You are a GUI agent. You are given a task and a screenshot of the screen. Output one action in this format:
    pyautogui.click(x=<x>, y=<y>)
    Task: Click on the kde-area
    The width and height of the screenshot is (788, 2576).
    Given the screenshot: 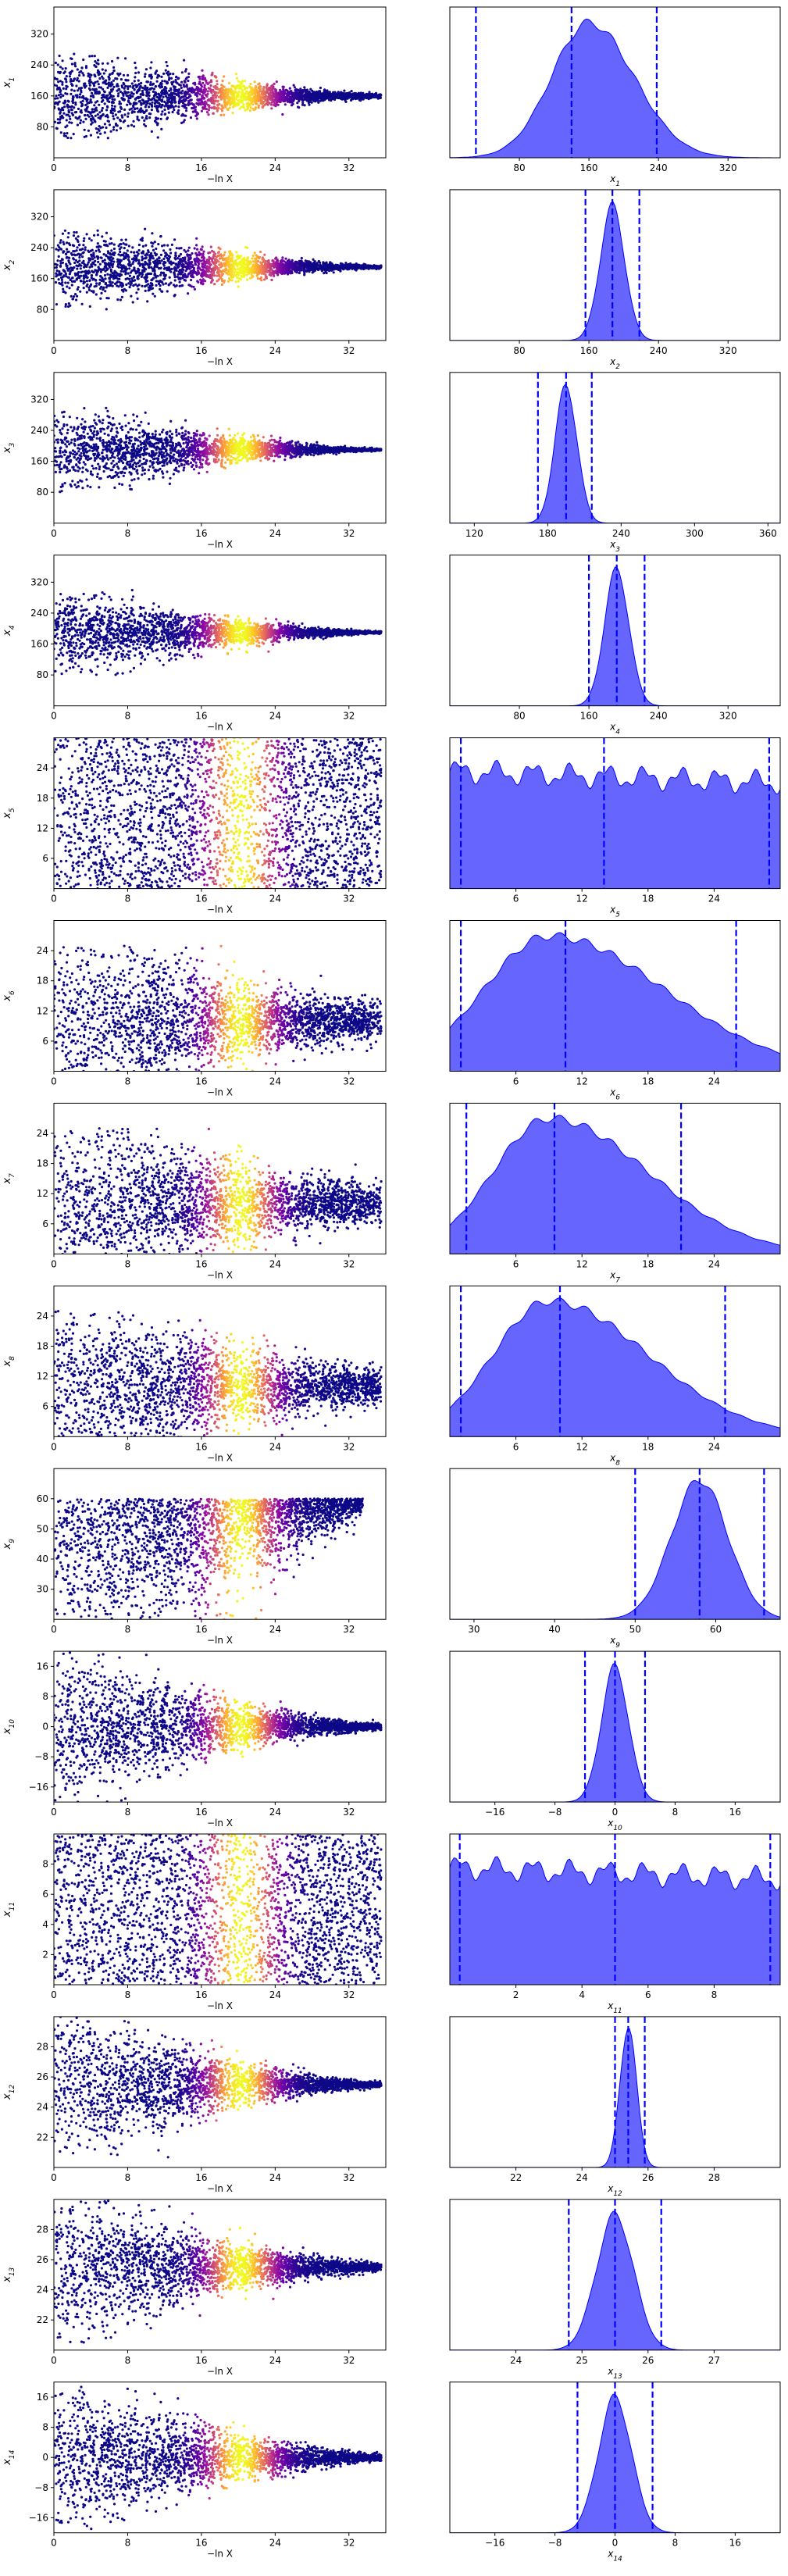 What is the action you would take?
    pyautogui.click(x=615, y=82)
    